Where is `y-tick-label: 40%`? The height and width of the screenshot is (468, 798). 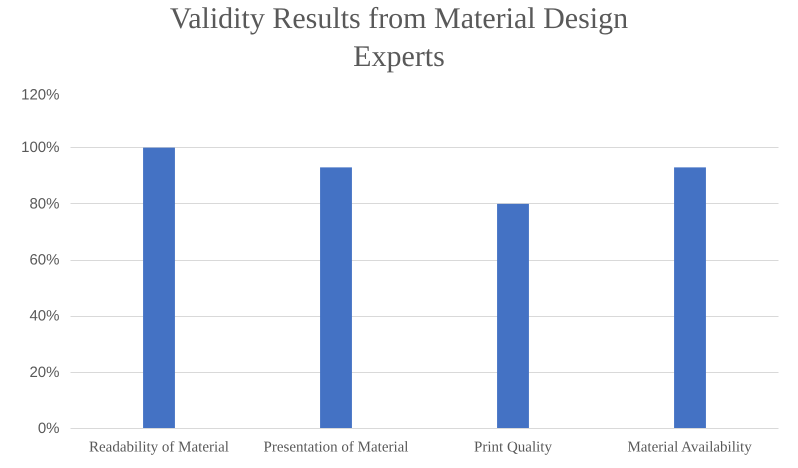
y-tick-label: 40% is located at coordinates (44, 316).